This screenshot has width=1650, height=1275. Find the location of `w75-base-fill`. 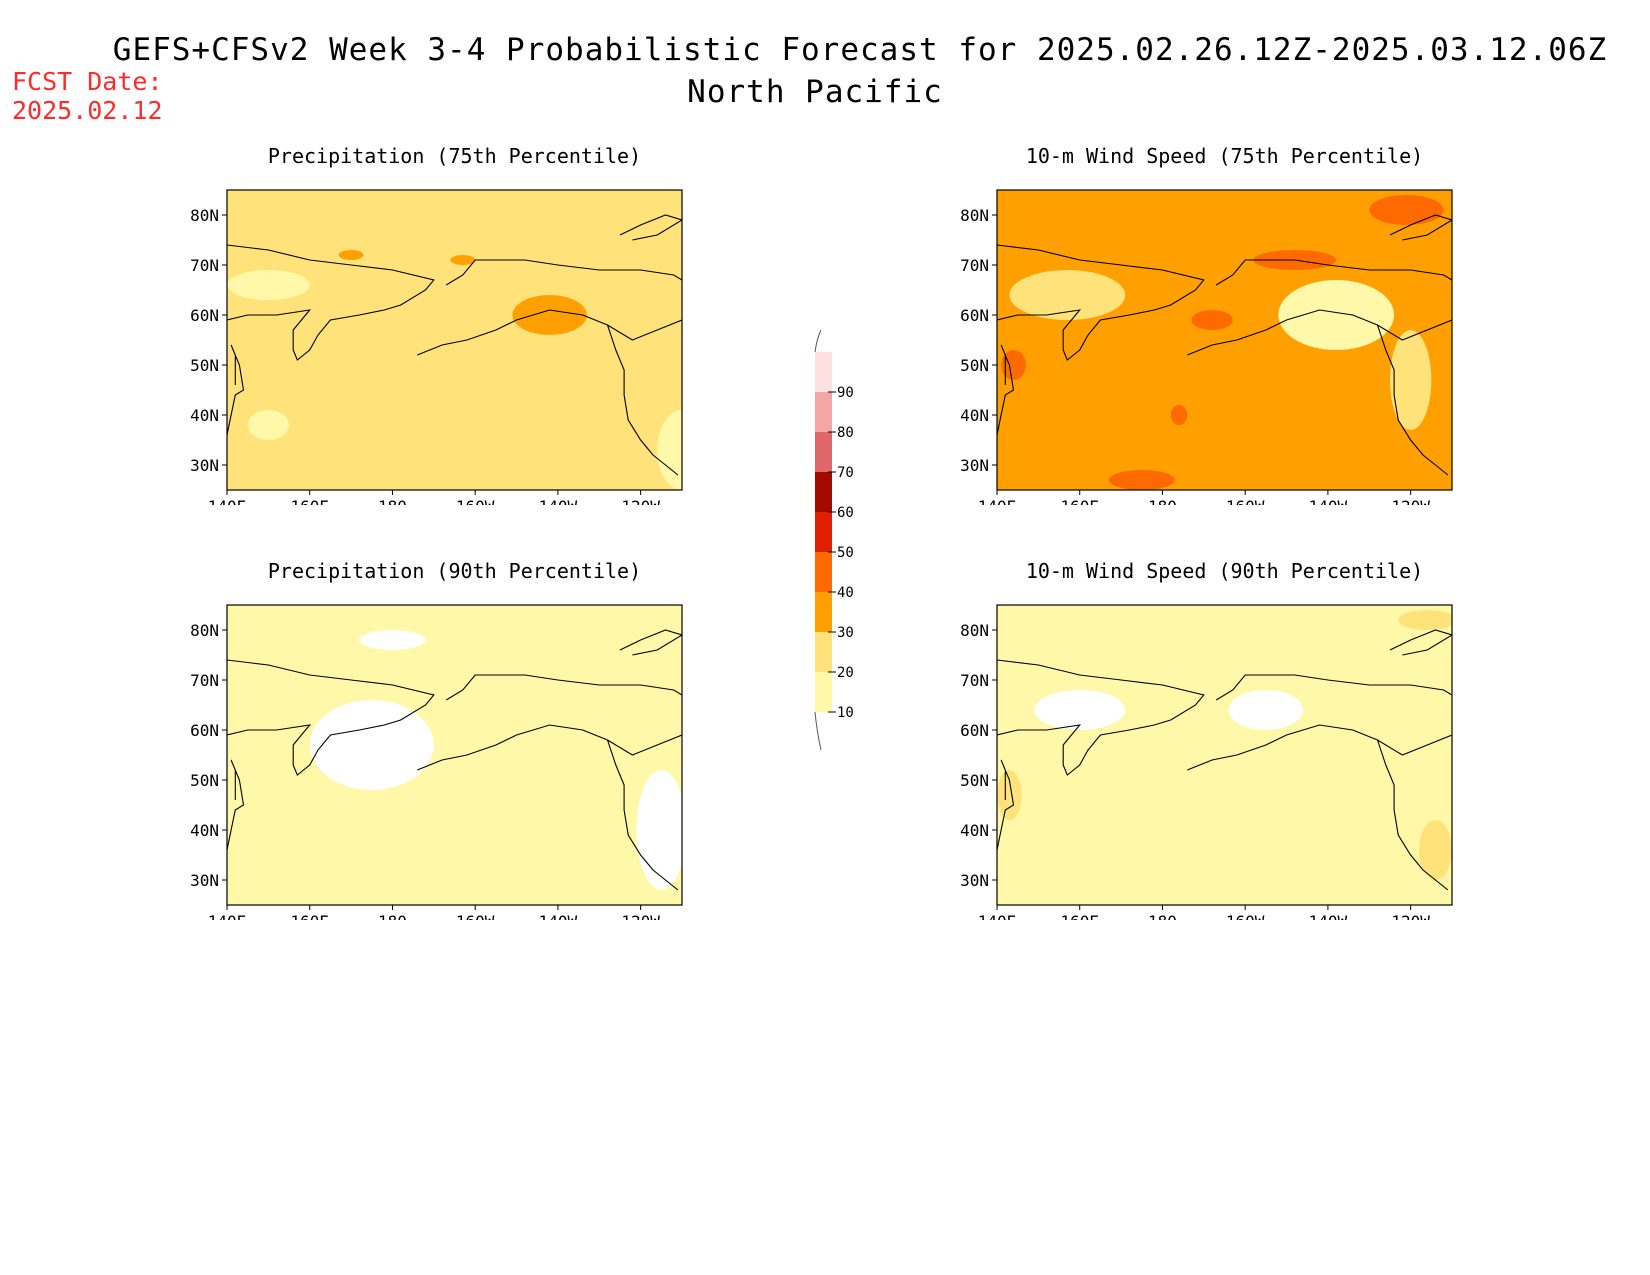

w75-base-fill is located at coordinates (1224, 340).